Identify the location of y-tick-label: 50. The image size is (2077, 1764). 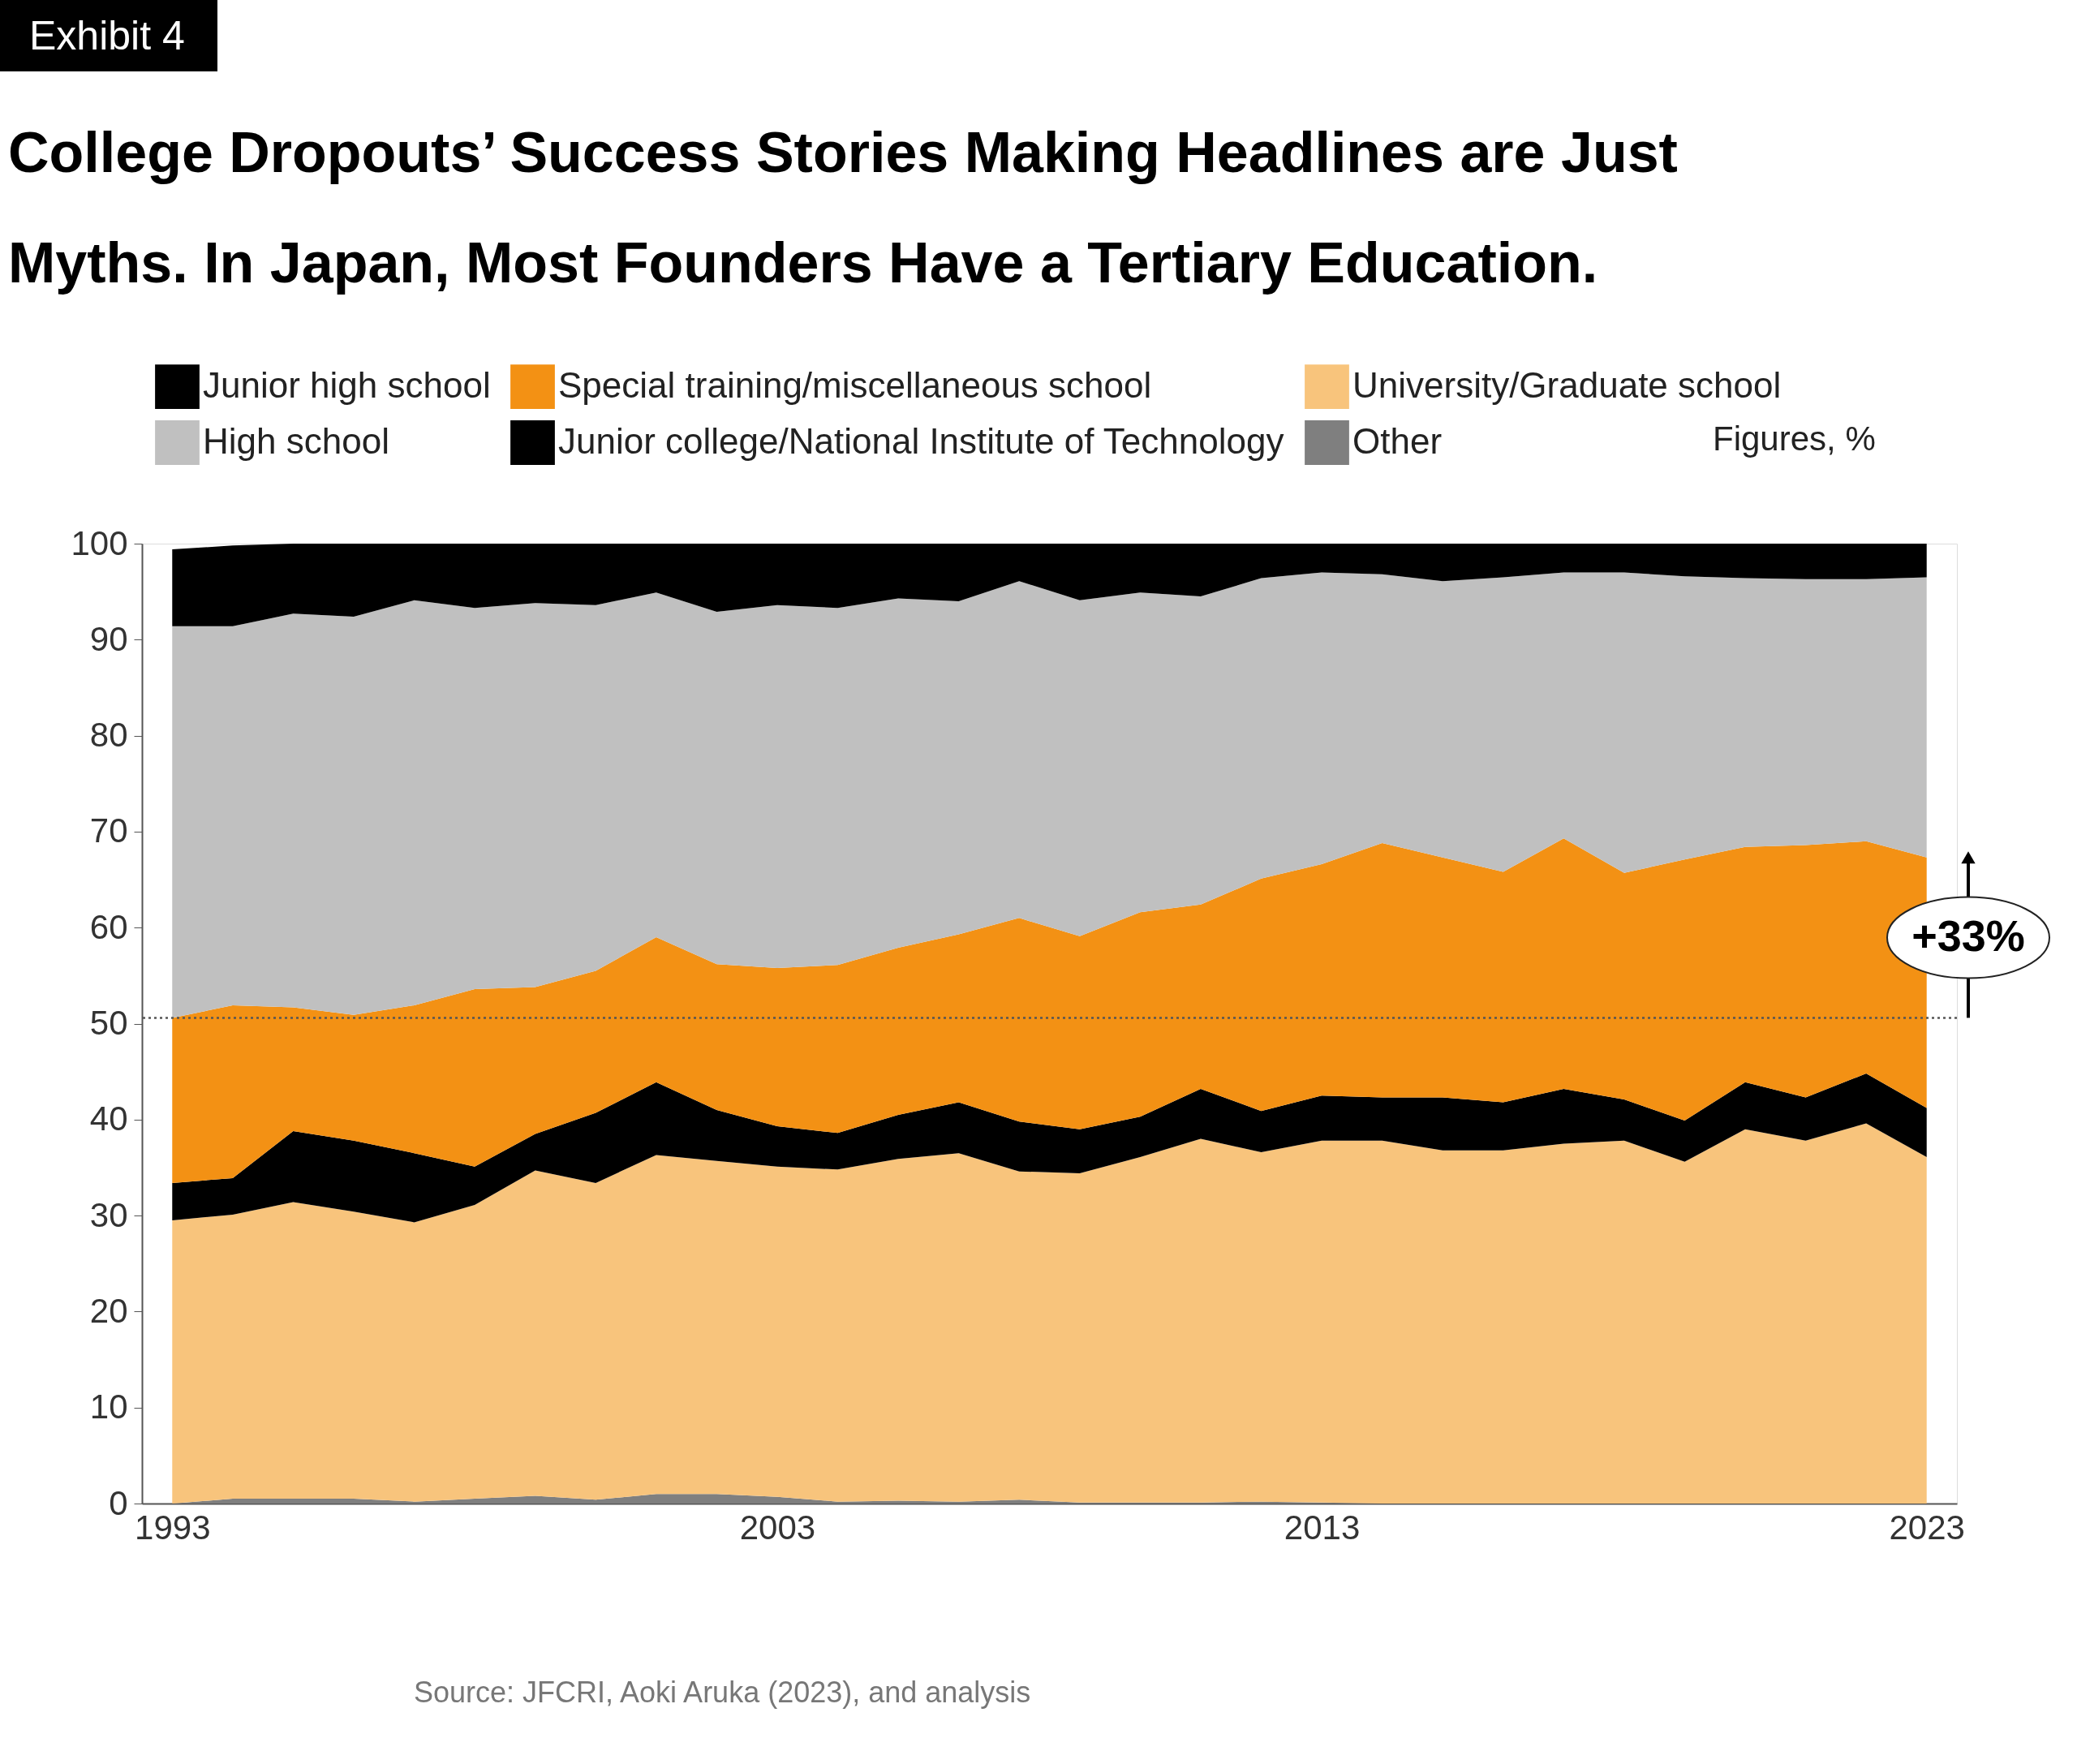
(109, 1023).